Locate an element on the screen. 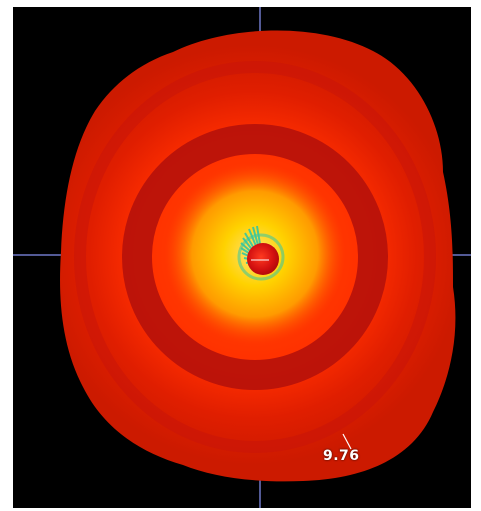 The image size is (481, 511). measurement-label: 9.76 is located at coordinates (341, 456).